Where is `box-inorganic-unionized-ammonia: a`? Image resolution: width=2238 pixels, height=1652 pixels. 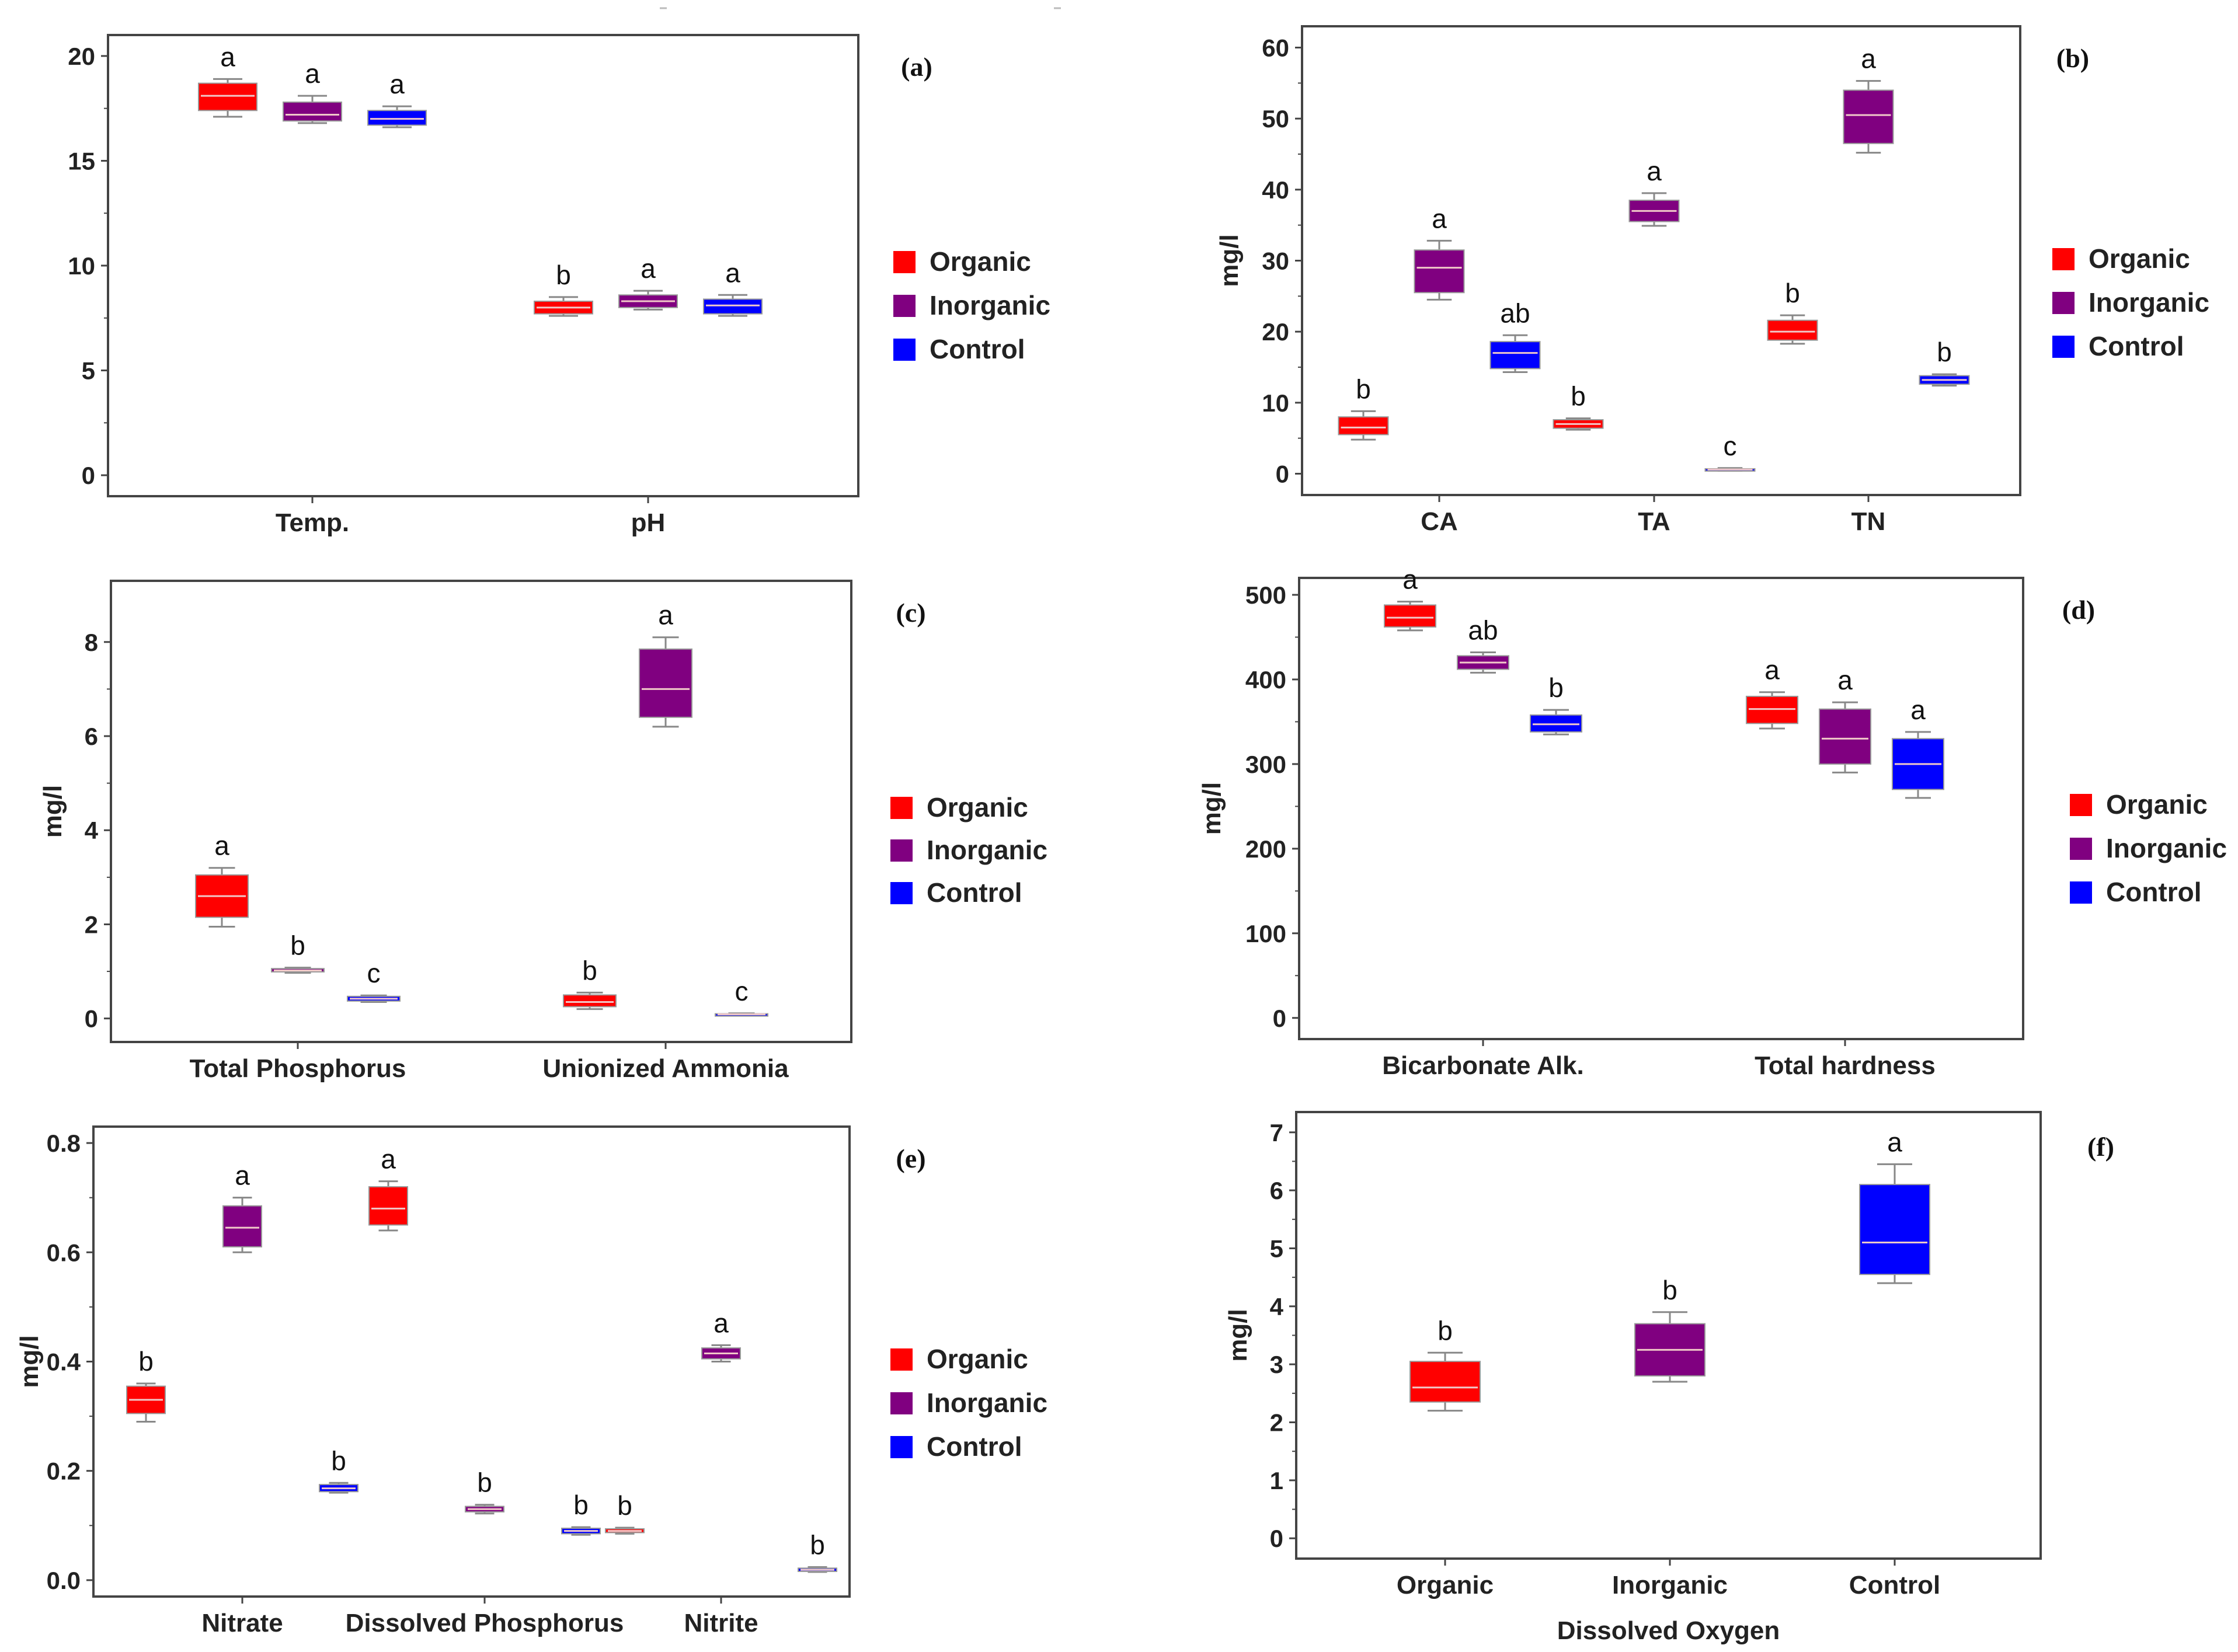 box-inorganic-unionized-ammonia: a is located at coordinates (665, 664).